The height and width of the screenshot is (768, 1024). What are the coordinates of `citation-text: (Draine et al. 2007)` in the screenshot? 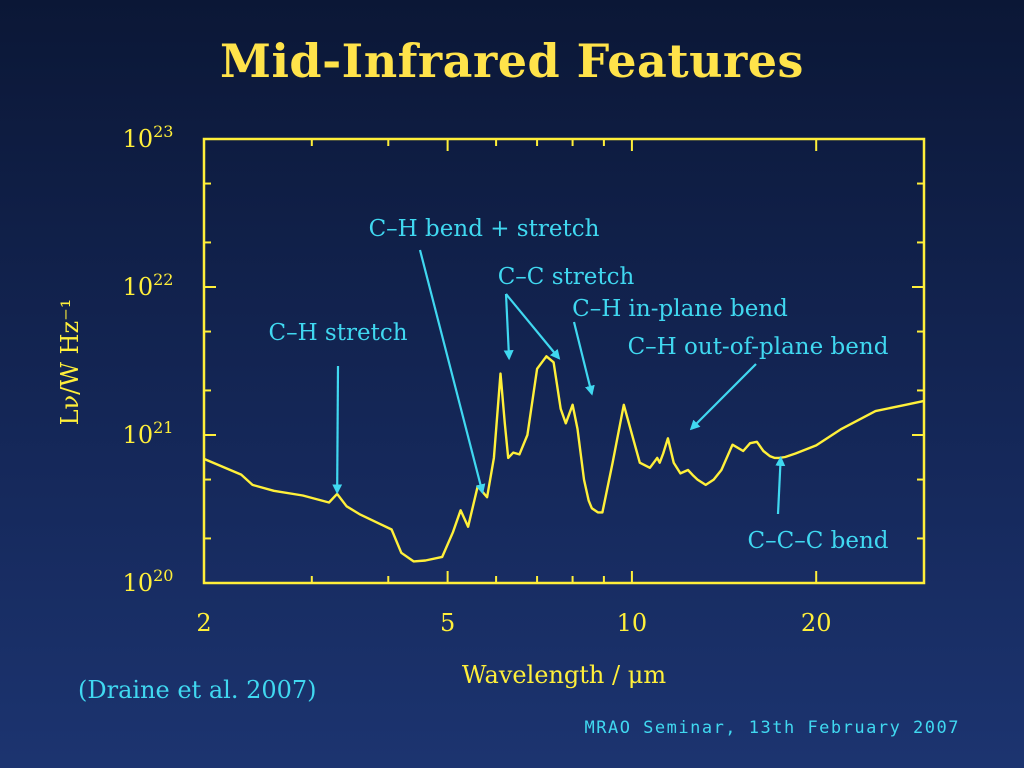 It's located at (197, 690).